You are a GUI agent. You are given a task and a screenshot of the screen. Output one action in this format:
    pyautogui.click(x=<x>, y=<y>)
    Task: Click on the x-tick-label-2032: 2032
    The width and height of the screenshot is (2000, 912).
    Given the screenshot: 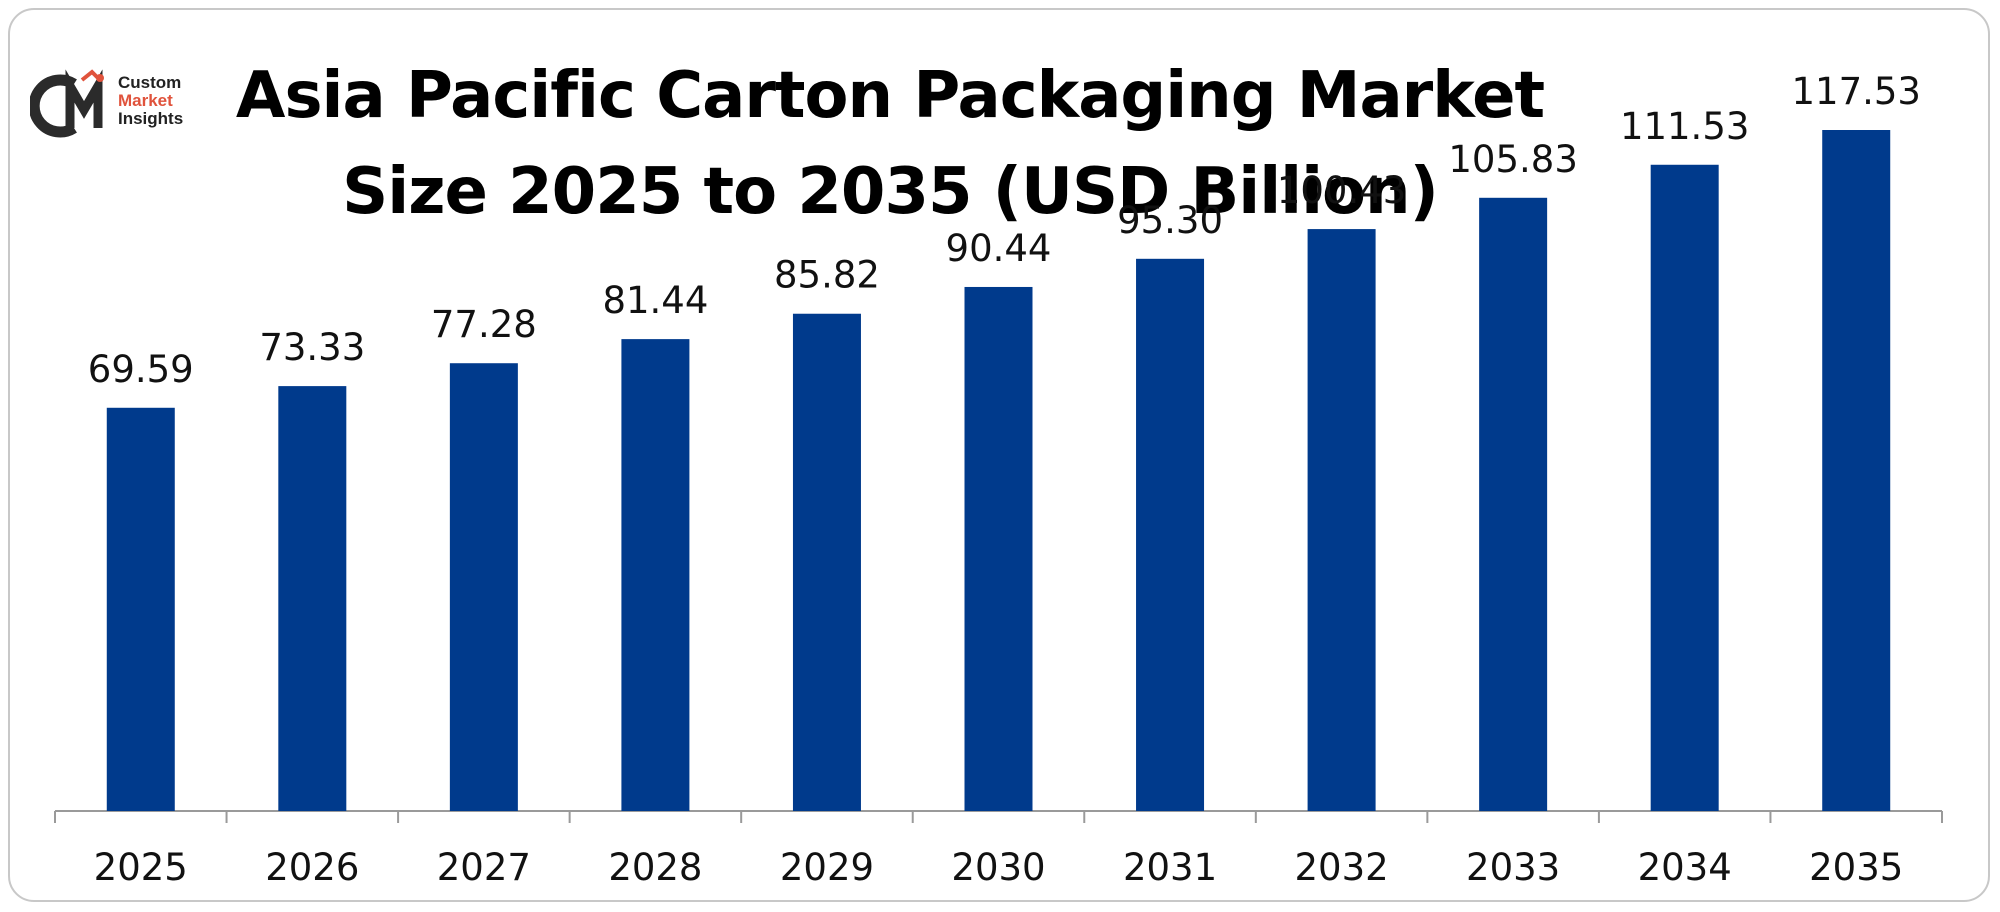 What is the action you would take?
    pyautogui.click(x=1342, y=867)
    